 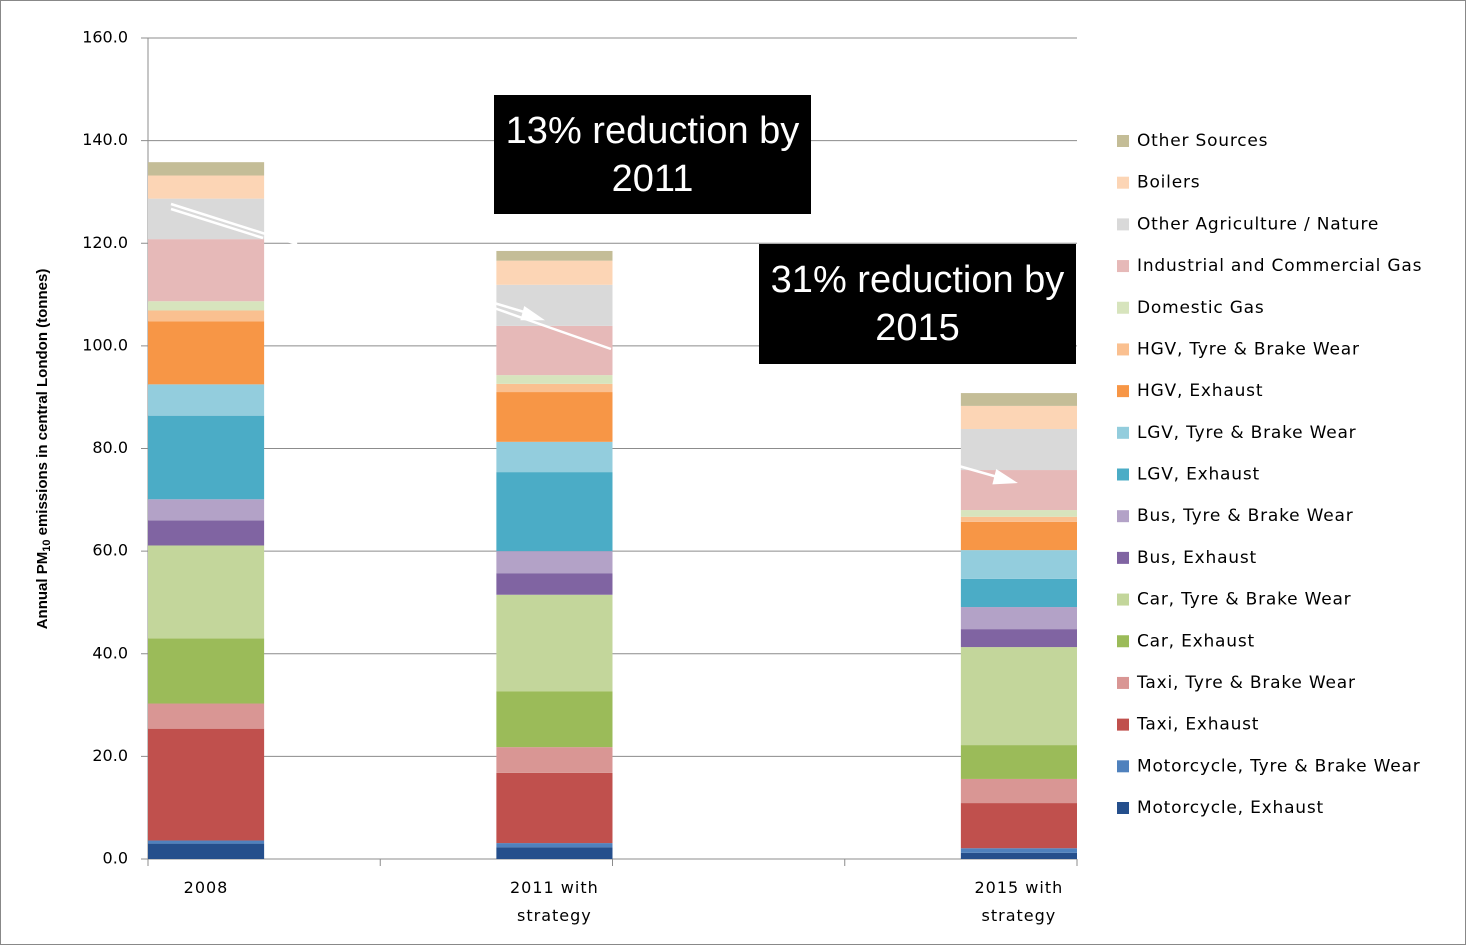 What do you see at coordinates (1197, 558) in the screenshot?
I see `legend-label: Bus, Exhaust` at bounding box center [1197, 558].